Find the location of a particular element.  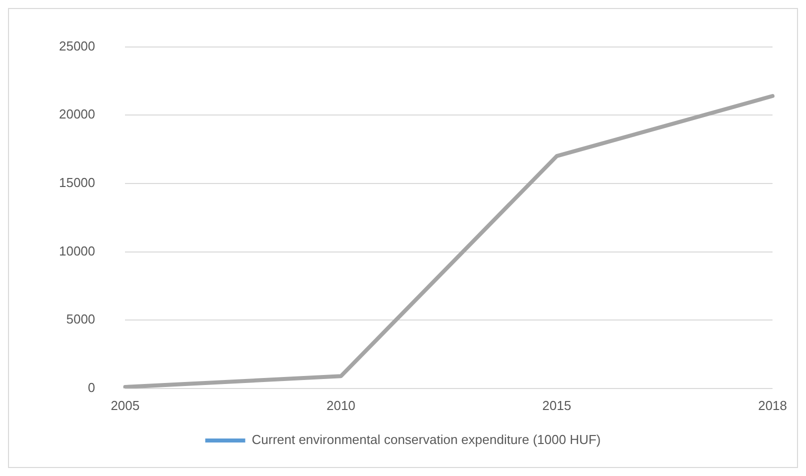

y-tick-label: 25000 is located at coordinates (77, 46).